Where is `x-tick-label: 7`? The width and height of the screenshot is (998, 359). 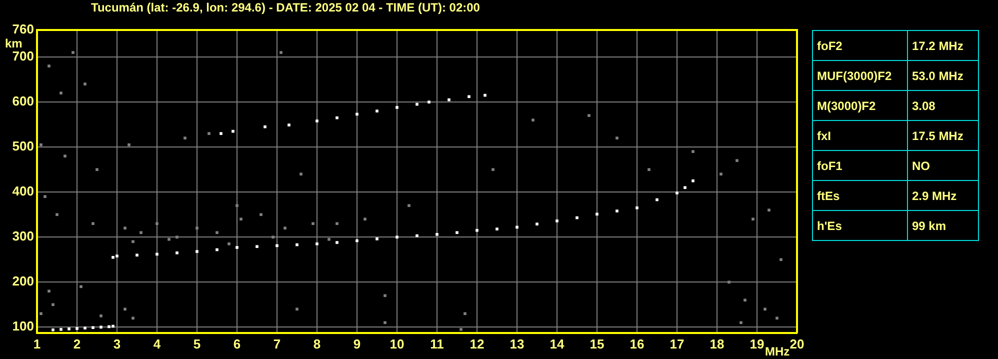
x-tick-label: 7 is located at coordinates (277, 344).